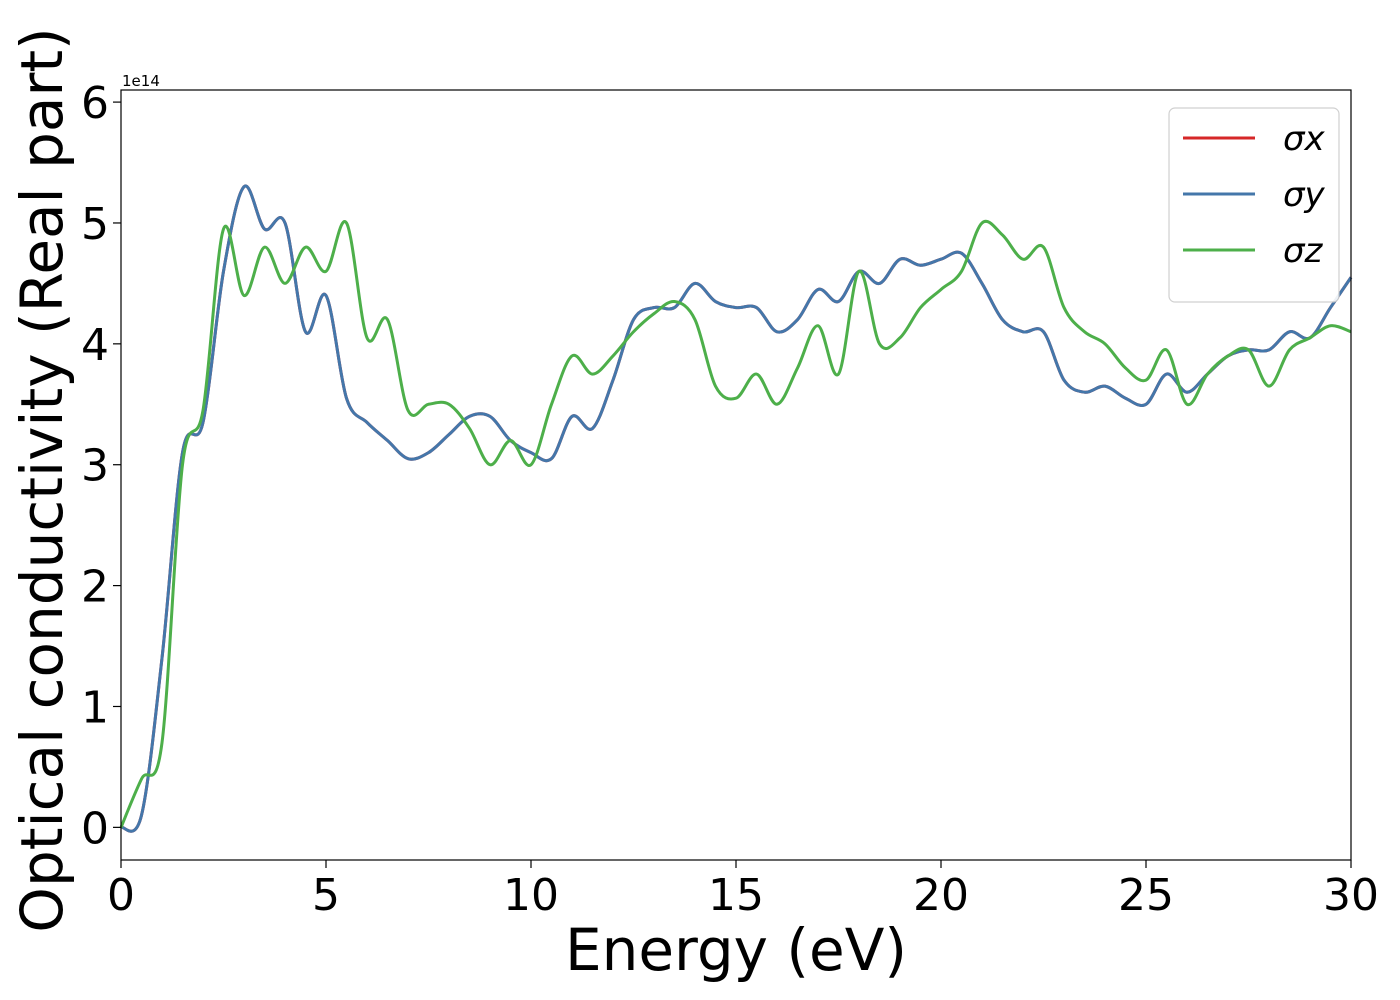 The image size is (1400, 1000). Describe the element at coordinates (95, 828) in the screenshot. I see `y-tick-label: 0` at that location.